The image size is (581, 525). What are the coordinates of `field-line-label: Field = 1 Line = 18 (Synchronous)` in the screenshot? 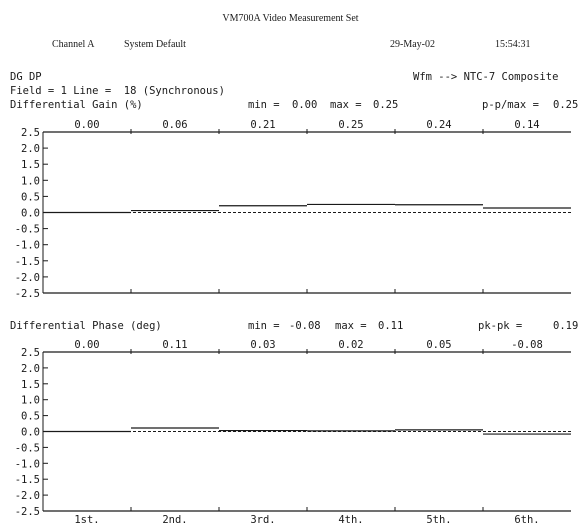 It's located at (117, 91).